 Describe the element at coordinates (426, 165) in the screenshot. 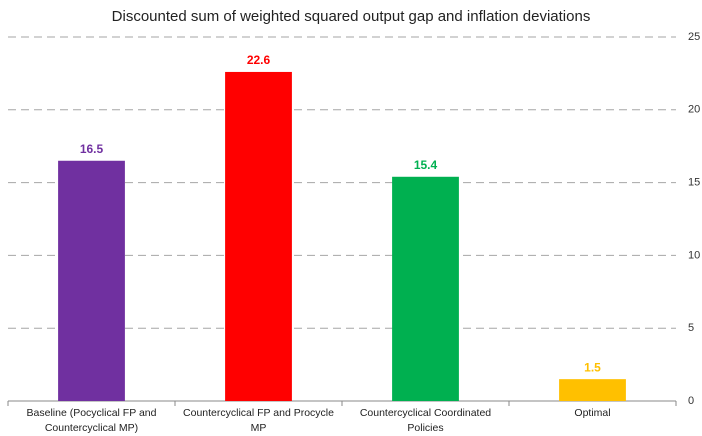

I see `value-label: 15.4` at that location.